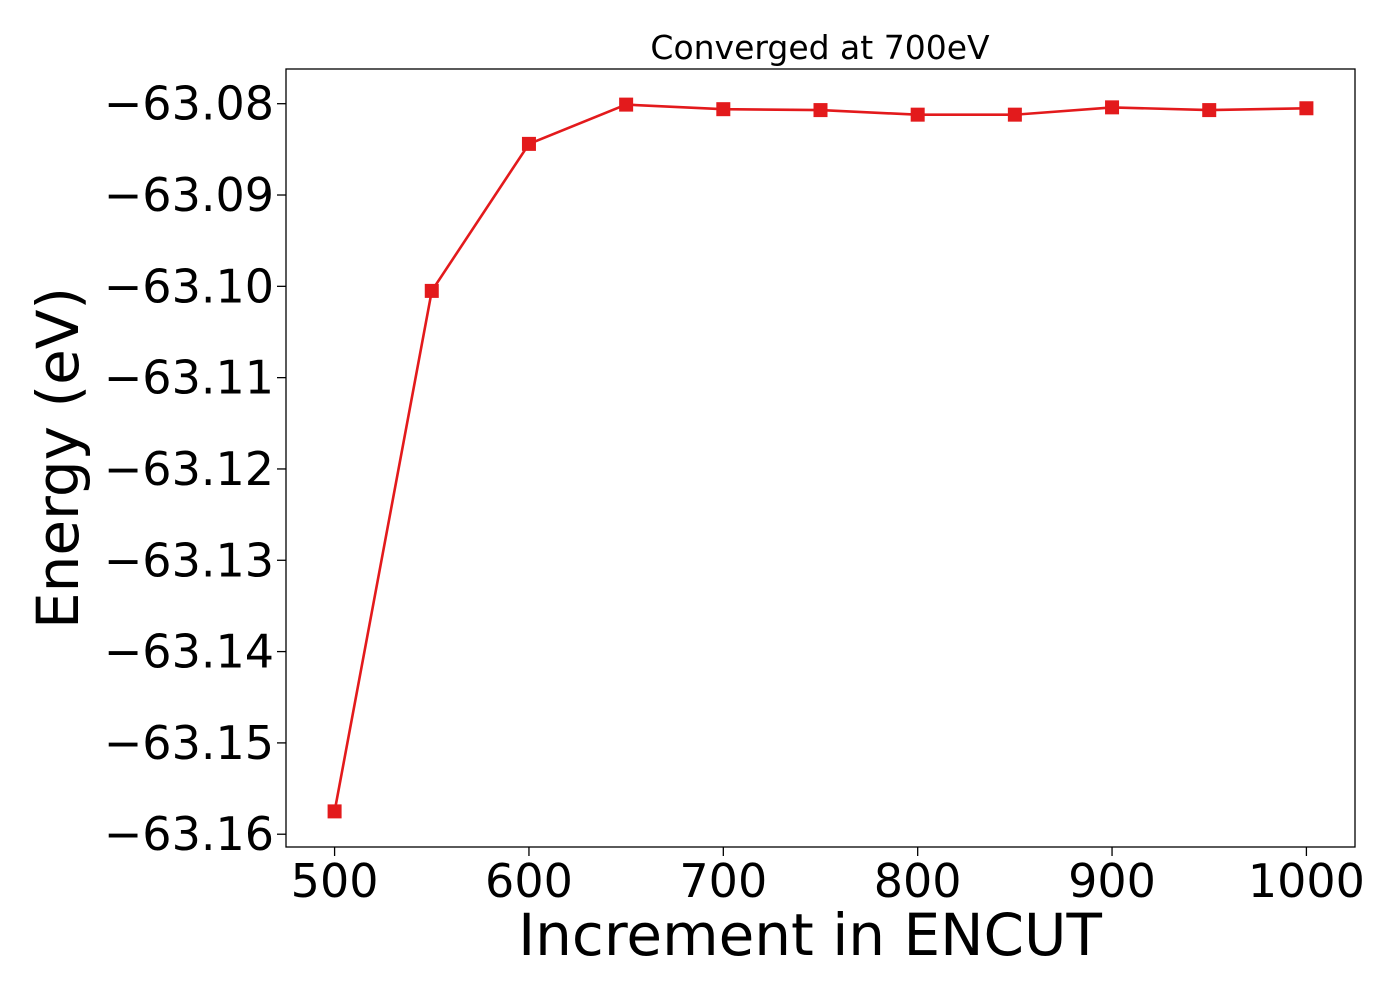 This screenshot has height=1000, width=1400. I want to click on x-tick-label: 500, so click(335, 881).